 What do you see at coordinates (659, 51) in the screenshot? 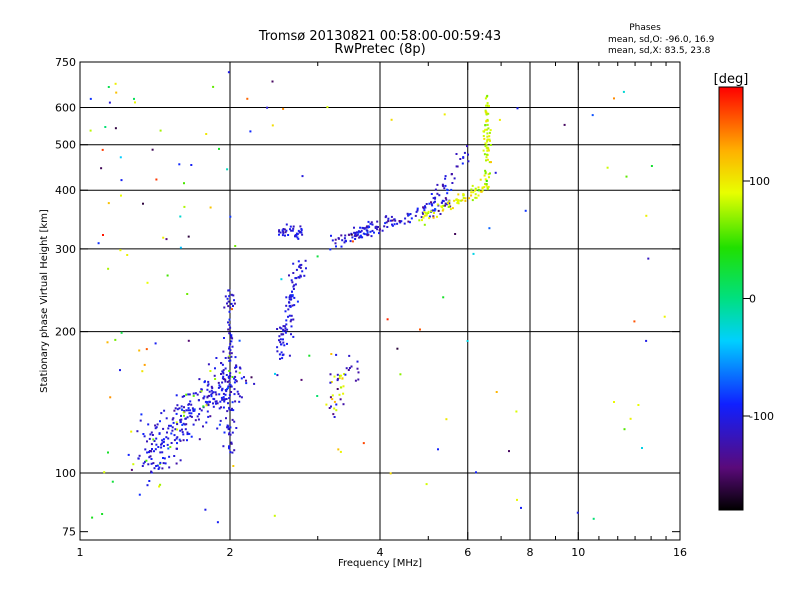
I see `stats-line-x: mean, sd,X: 83.5, 23.8` at bounding box center [659, 51].